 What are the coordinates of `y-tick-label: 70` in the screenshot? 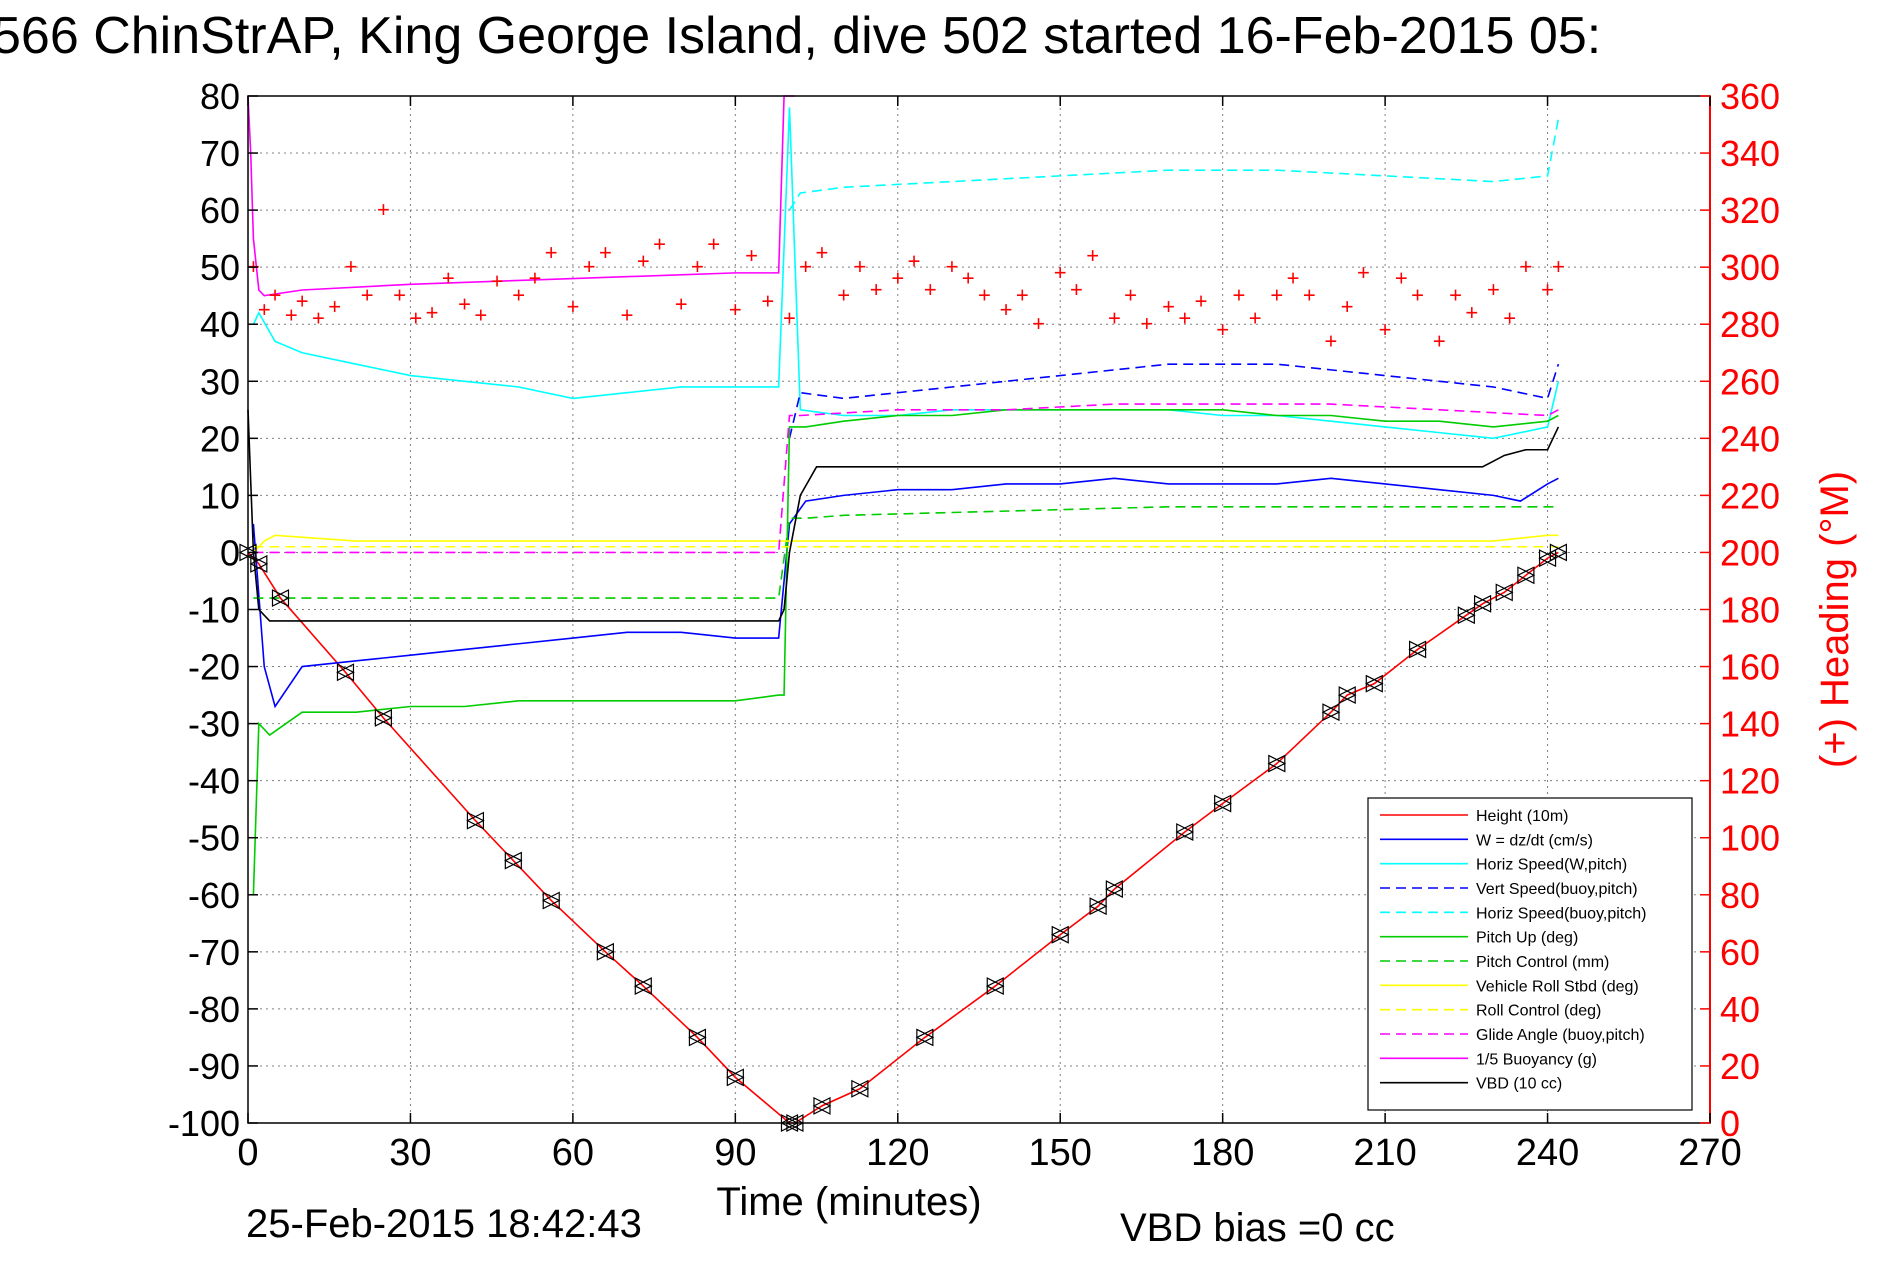 It's located at (220, 153).